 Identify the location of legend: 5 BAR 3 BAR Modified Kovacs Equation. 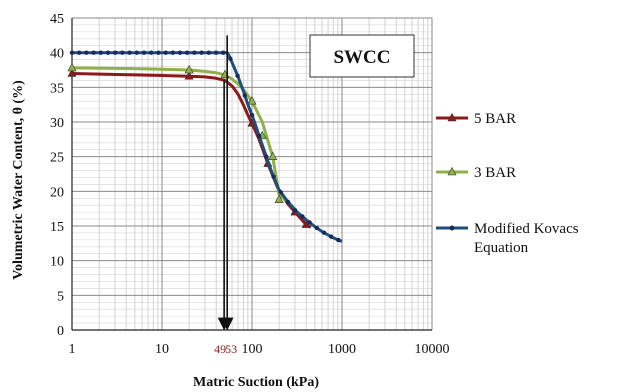
(507, 183).